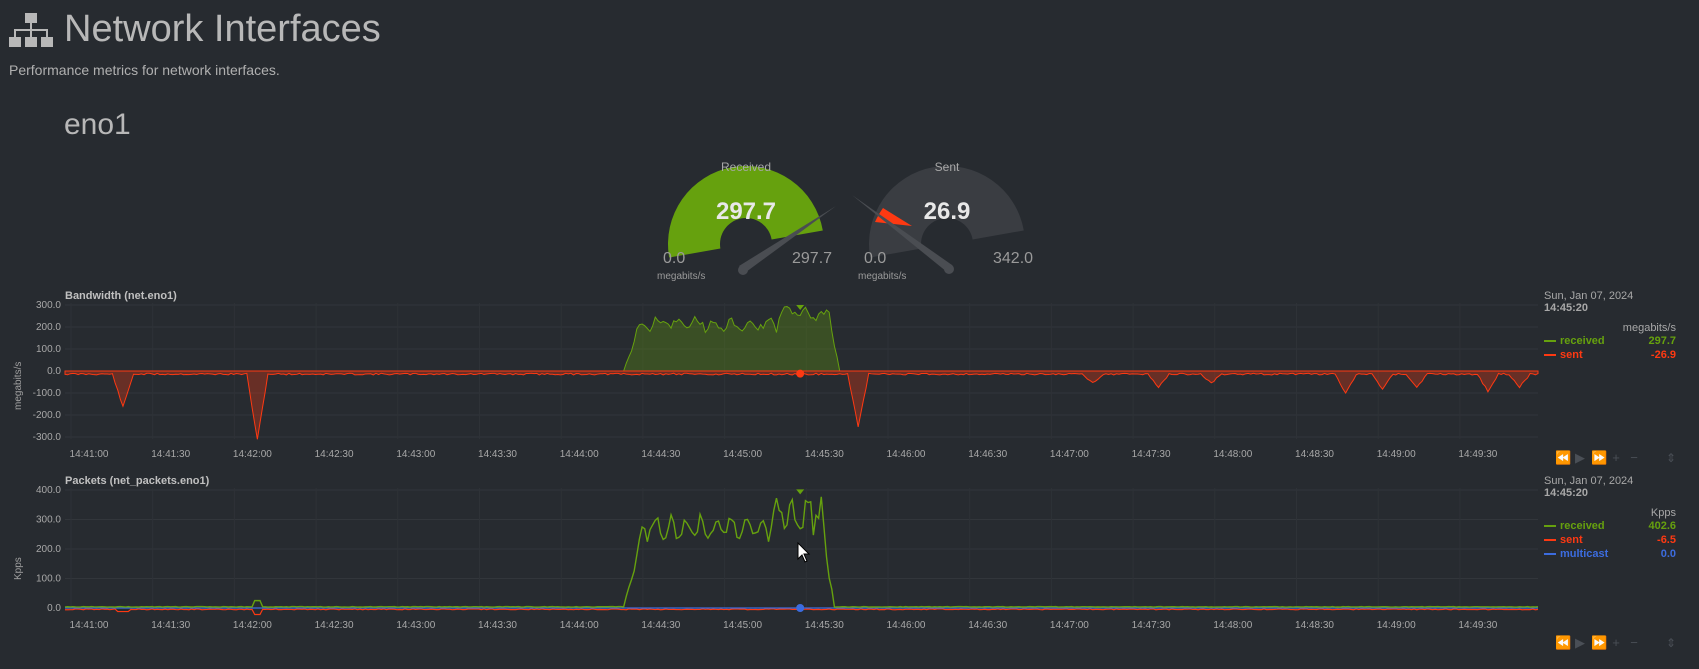 Image resolution: width=1699 pixels, height=669 pixels. Describe the element at coordinates (137, 481) in the screenshot. I see `packets-chart-title: Packets (net_packets.eno1)` at that location.